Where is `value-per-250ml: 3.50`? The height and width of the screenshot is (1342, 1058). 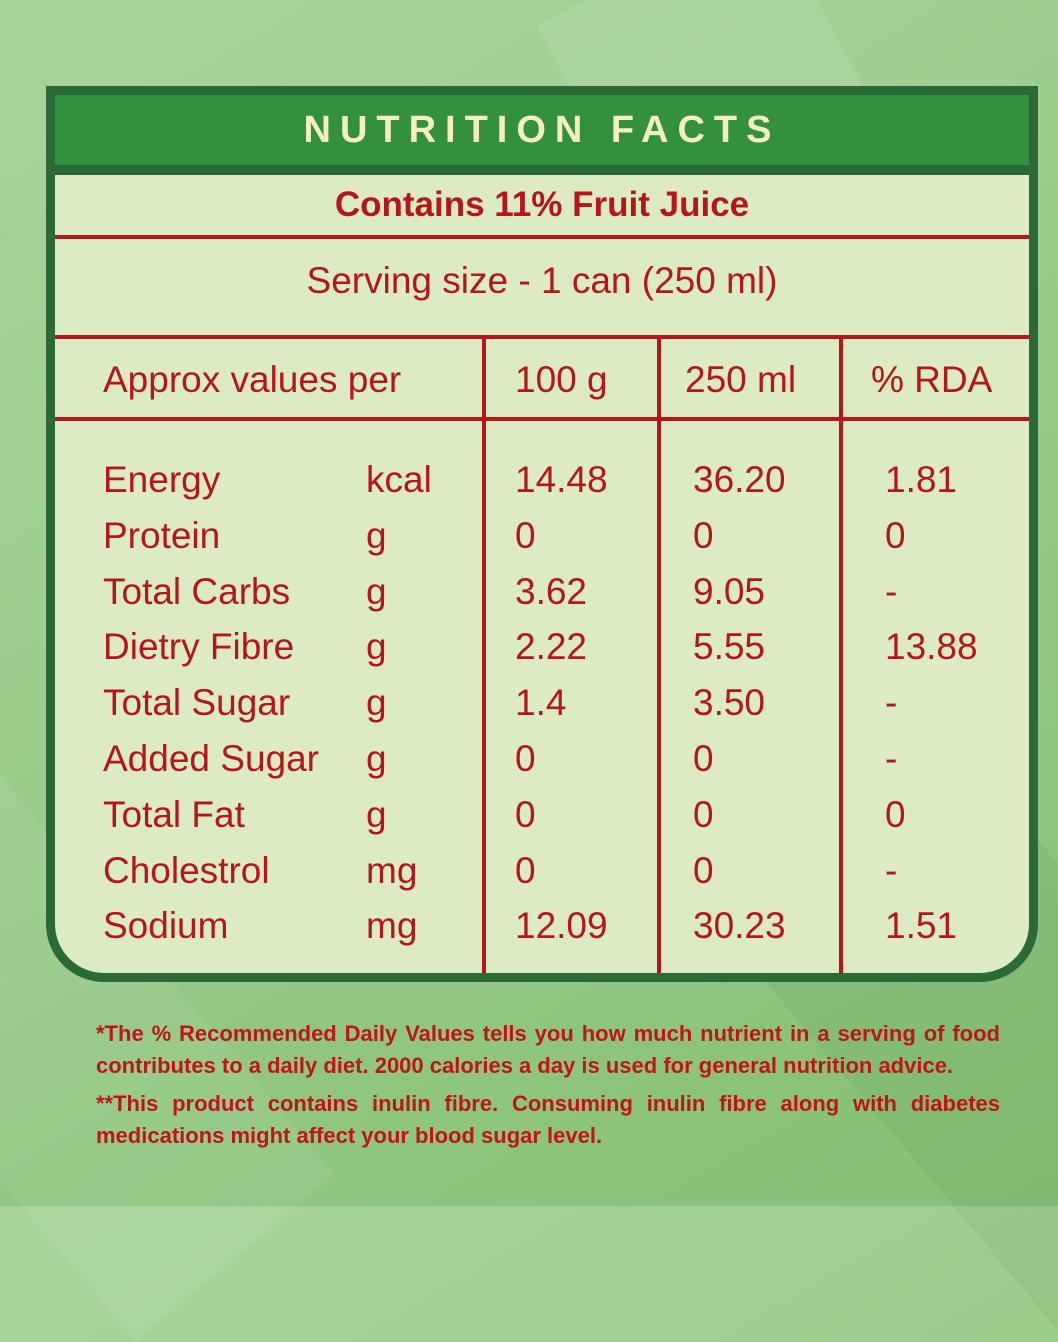 value-per-250ml: 3.50 is located at coordinates (729, 703).